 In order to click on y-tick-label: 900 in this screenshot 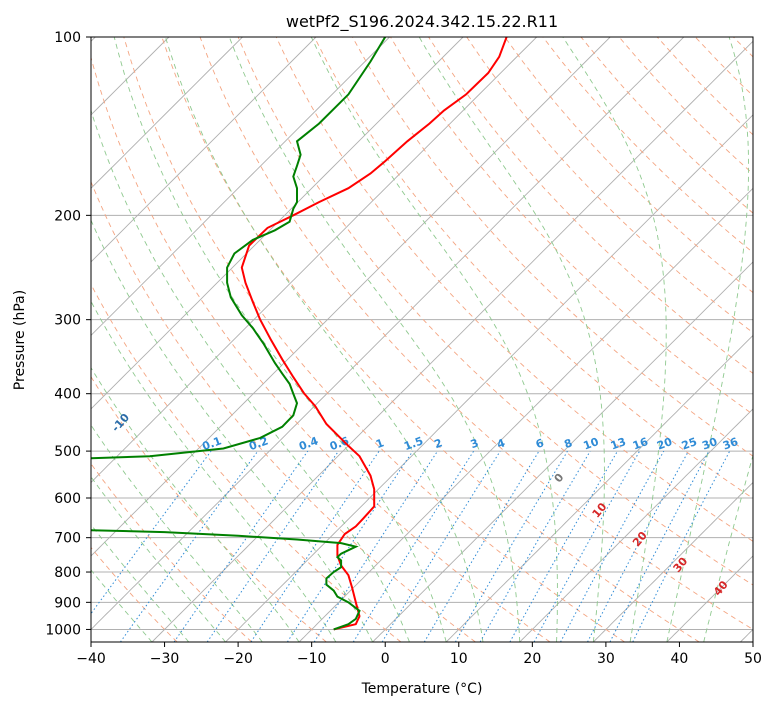, I will do `click(67, 603)`.